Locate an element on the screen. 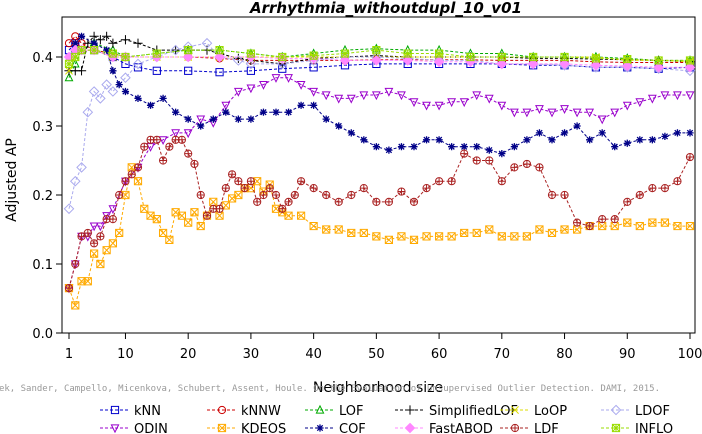 Image resolution: width=702 pixels, height=434 pixels. legend-label-loop: LoOP is located at coordinates (550, 411).